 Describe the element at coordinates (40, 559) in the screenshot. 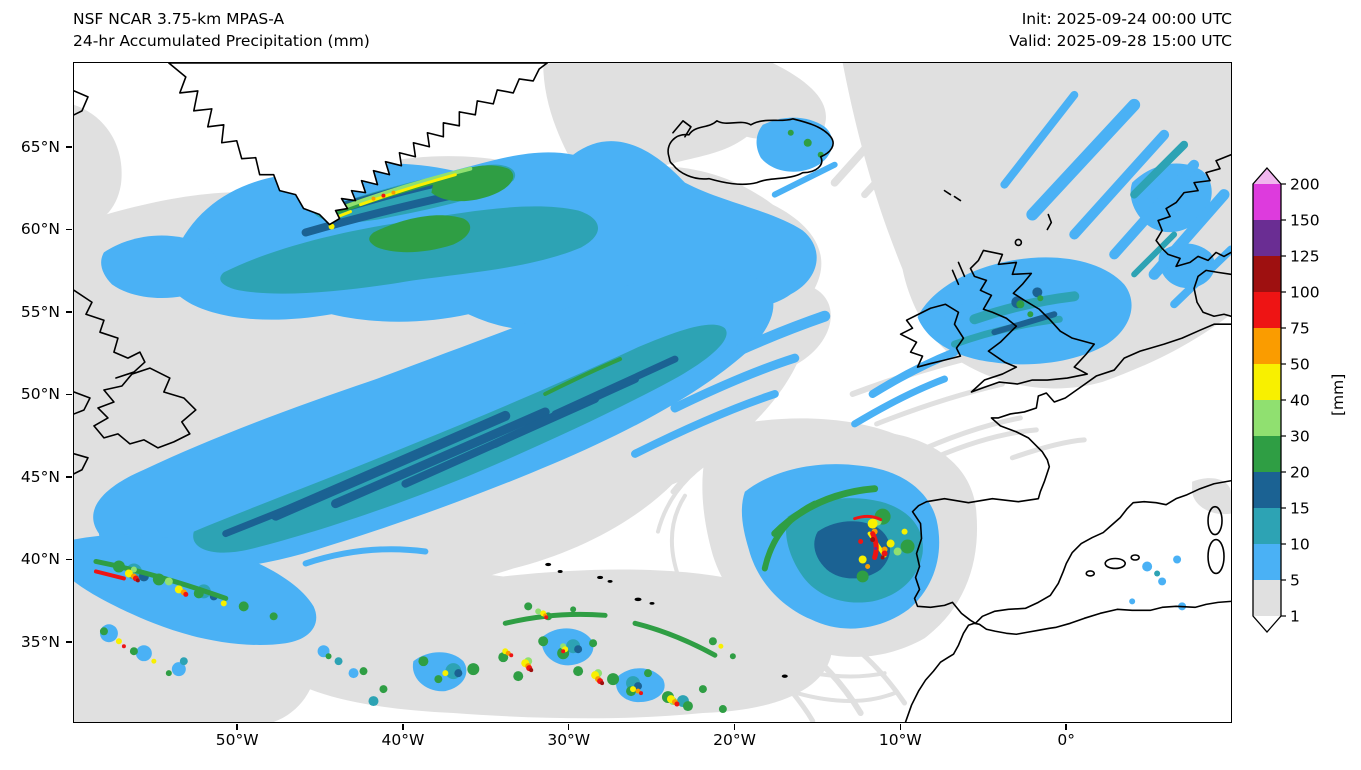

I see `y-tick-label: 40°N` at that location.